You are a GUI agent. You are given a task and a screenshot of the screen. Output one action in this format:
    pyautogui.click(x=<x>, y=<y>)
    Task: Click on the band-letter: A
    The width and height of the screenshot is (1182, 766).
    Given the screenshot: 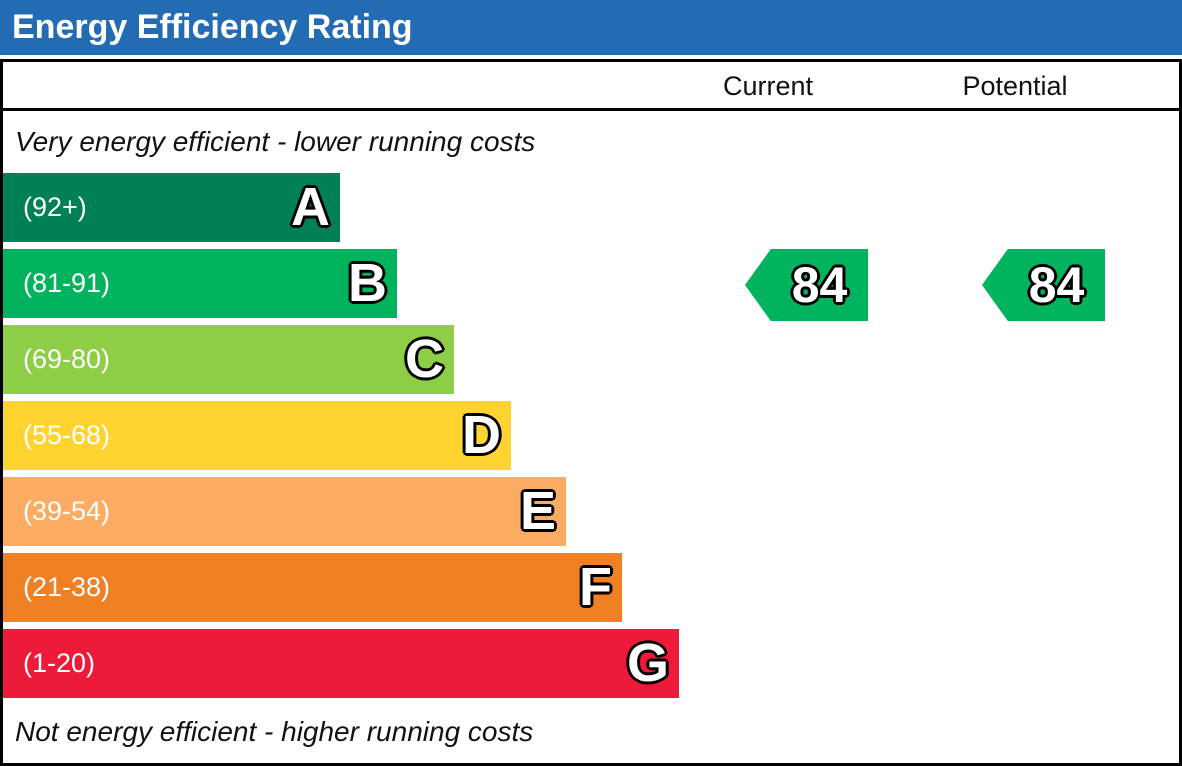 What is the action you would take?
    pyautogui.click(x=310, y=207)
    